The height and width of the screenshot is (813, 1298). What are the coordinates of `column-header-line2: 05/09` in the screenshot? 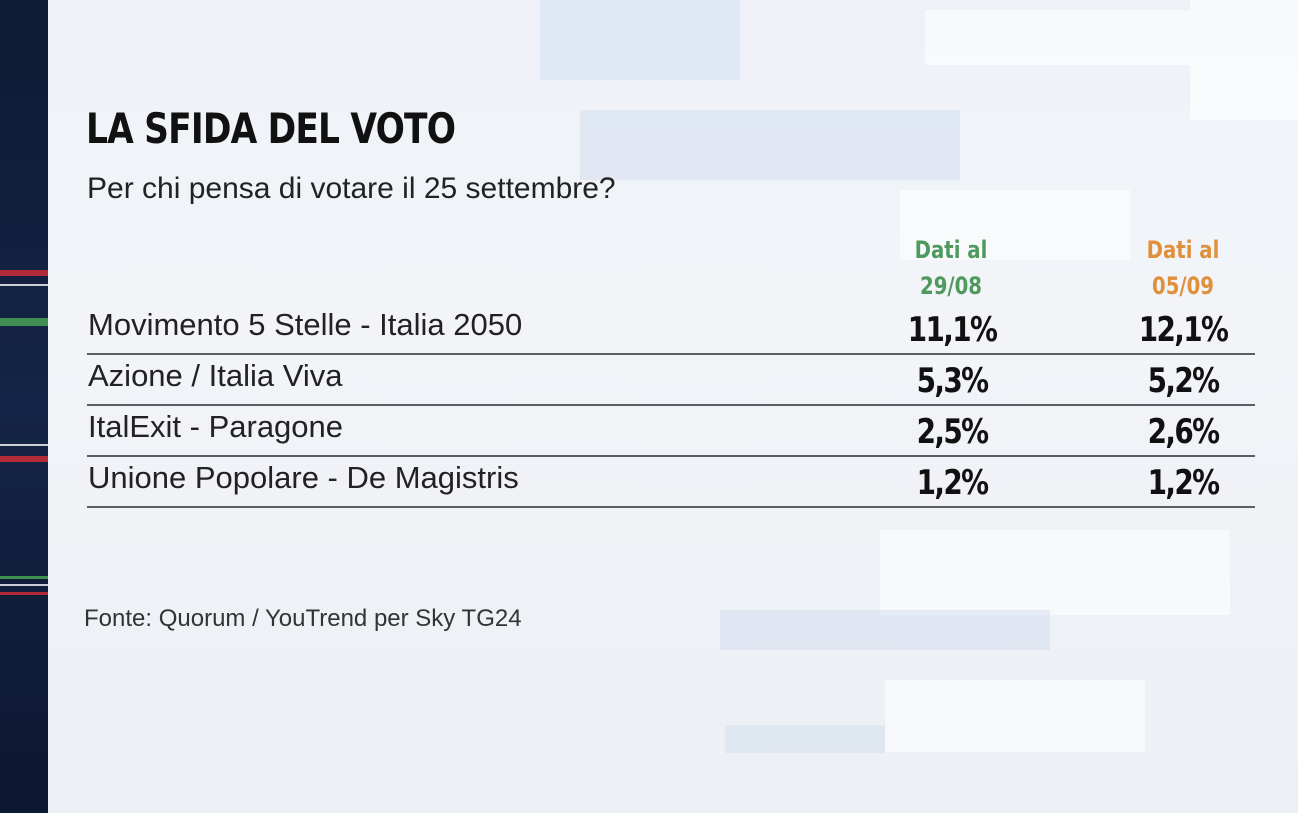 It's located at (1183, 286).